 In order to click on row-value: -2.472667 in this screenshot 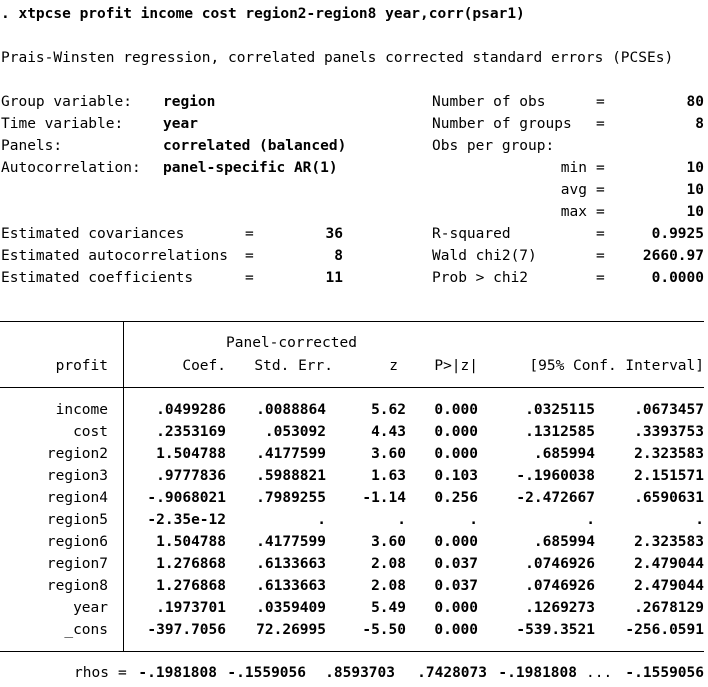, I will do `click(555, 498)`.